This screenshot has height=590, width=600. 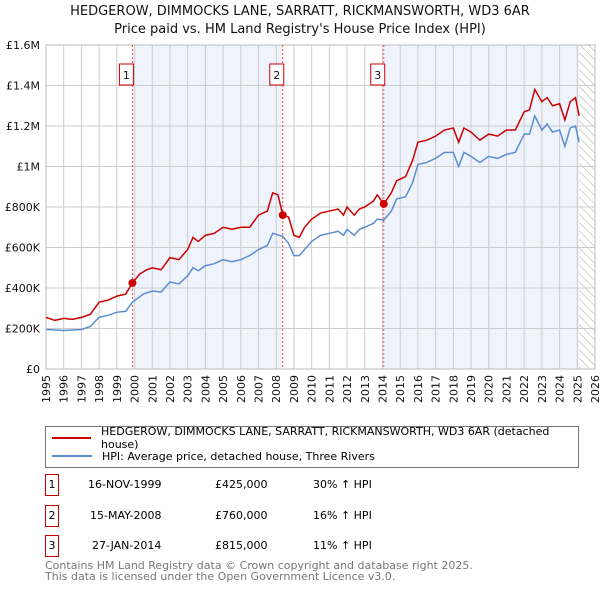 I want to click on x-tick-label: 2022, so click(x=524, y=389).